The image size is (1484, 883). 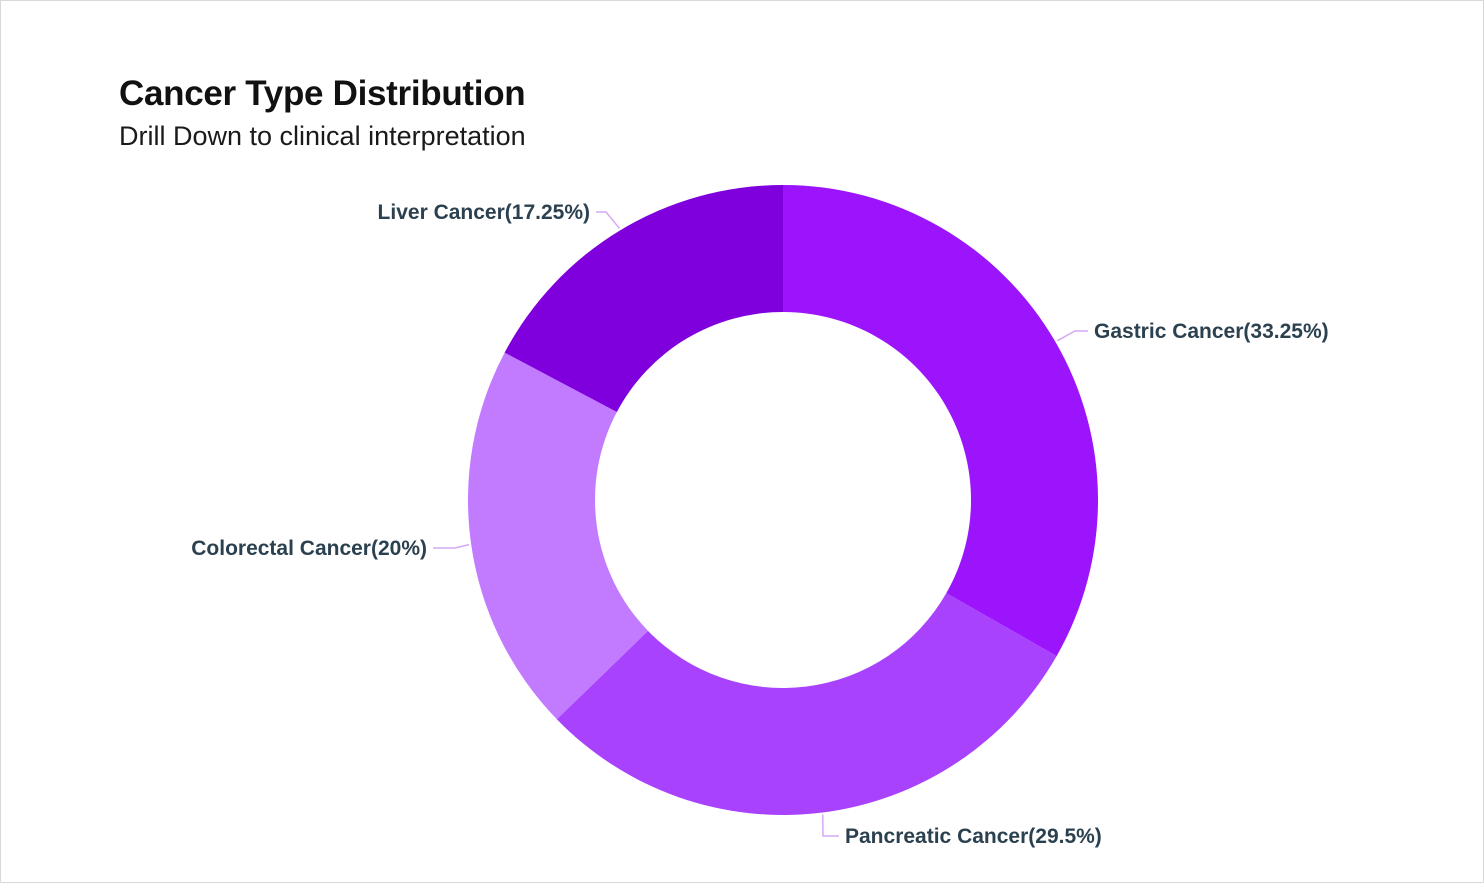 I want to click on slice-pancreatic-cancer, so click(x=806, y=704).